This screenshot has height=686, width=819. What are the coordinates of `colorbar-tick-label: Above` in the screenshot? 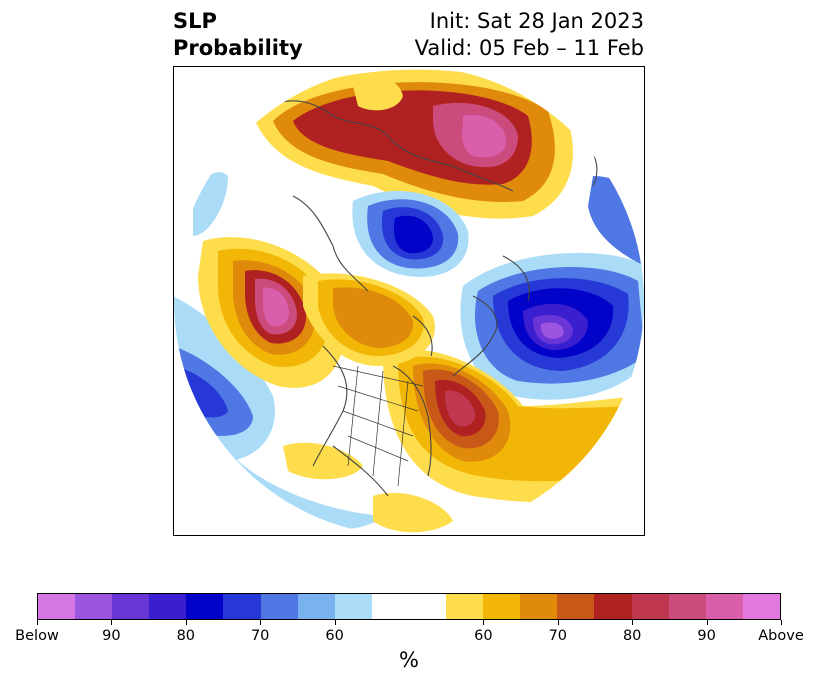 It's located at (781, 636).